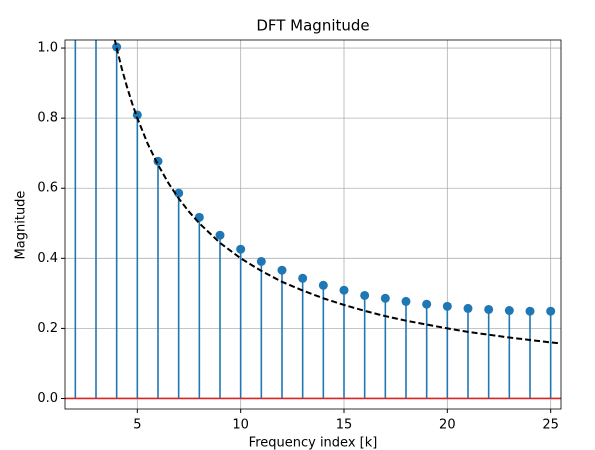 This screenshot has height=450, width=595. Describe the element at coordinates (47, 188) in the screenshot. I see `y-tick-label: 0.6` at that location.